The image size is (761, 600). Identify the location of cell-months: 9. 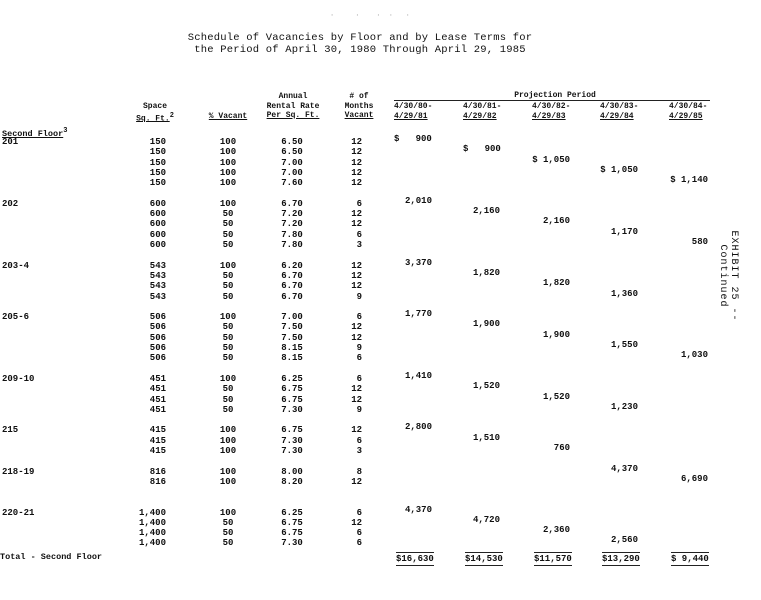
(359, 296).